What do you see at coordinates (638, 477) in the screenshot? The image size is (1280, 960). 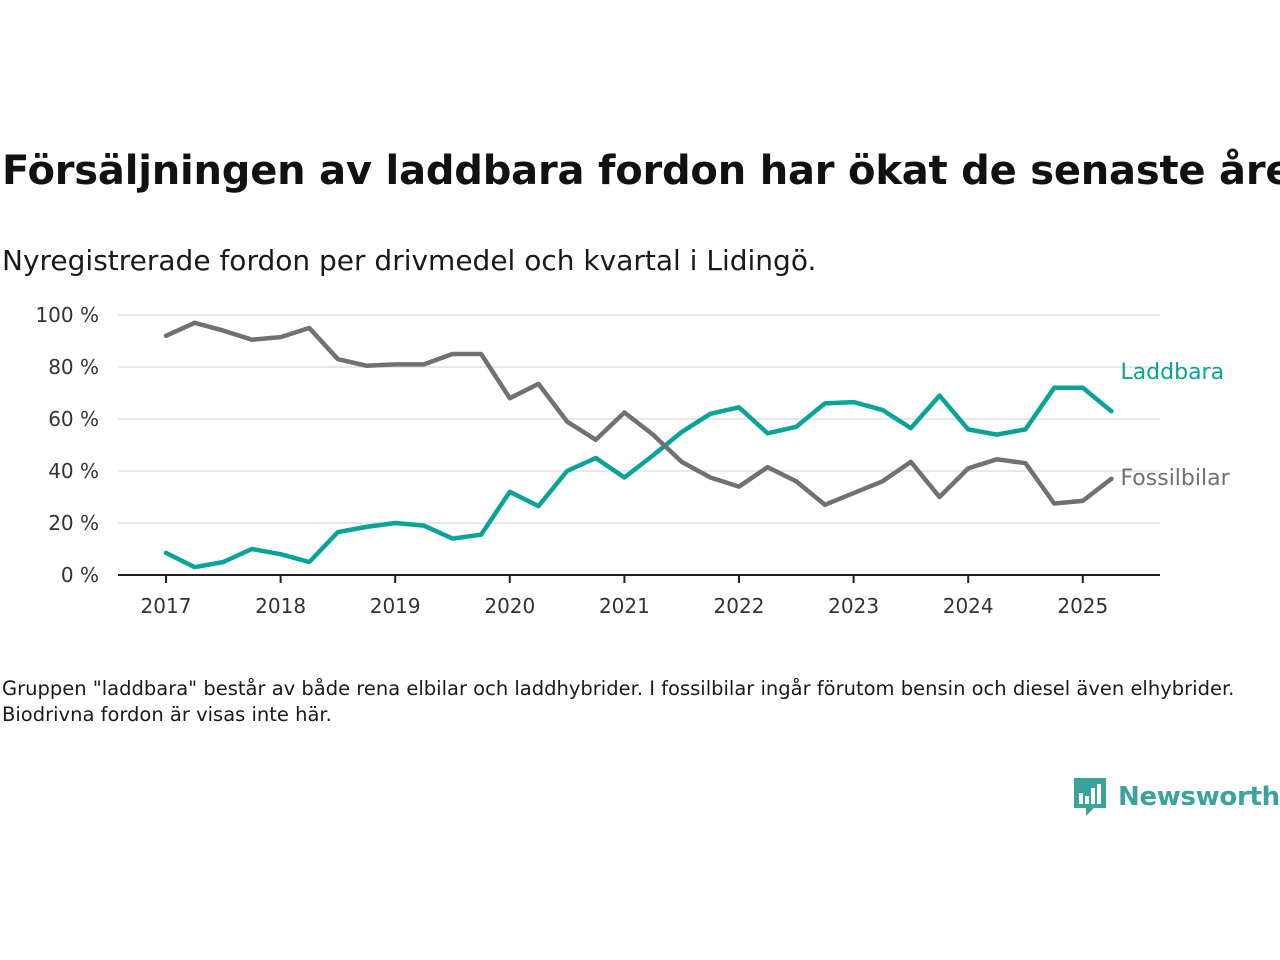 I see `series-line-laddbara` at bounding box center [638, 477].